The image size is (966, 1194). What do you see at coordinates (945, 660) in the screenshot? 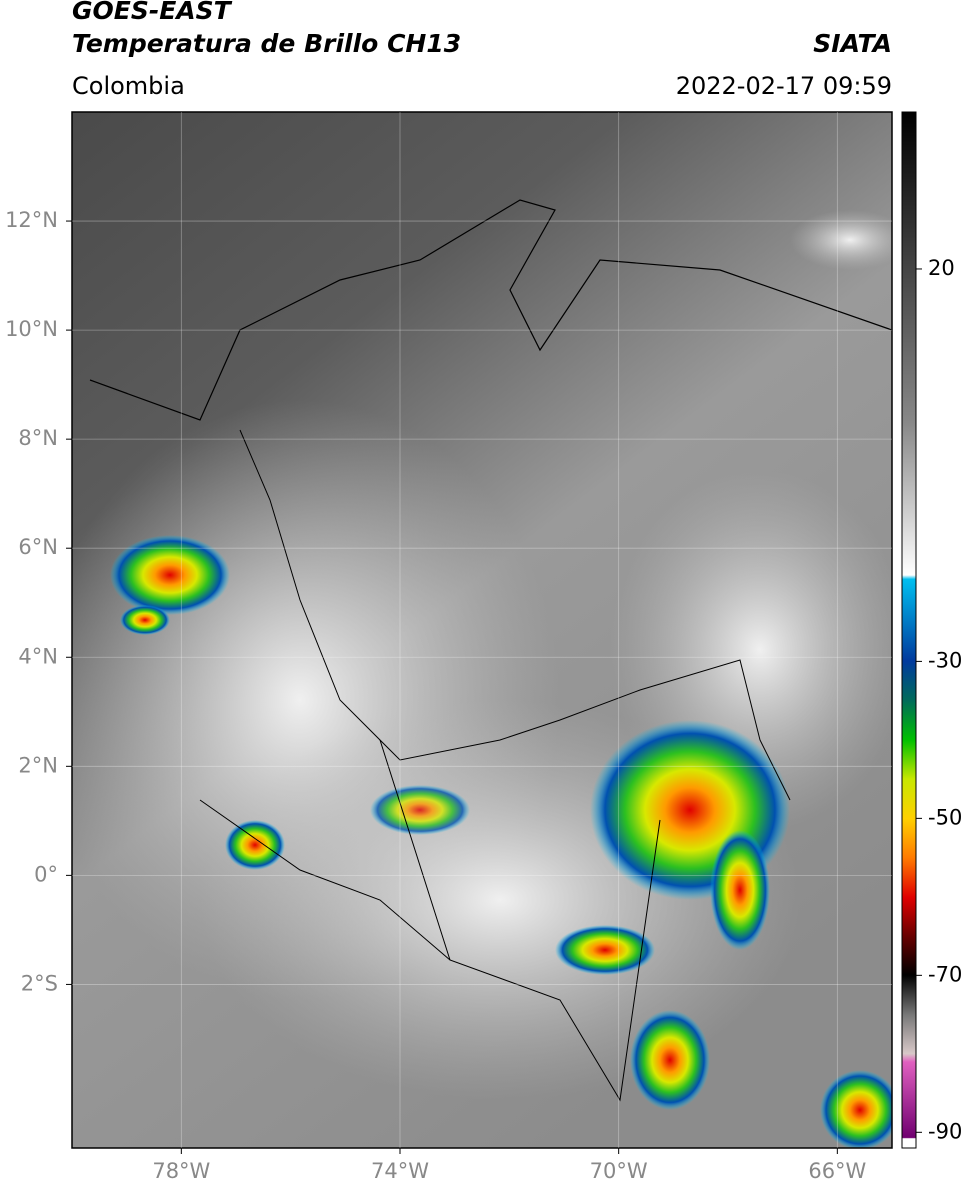
I see `colorbar-tick-label: -30` at bounding box center [945, 660].